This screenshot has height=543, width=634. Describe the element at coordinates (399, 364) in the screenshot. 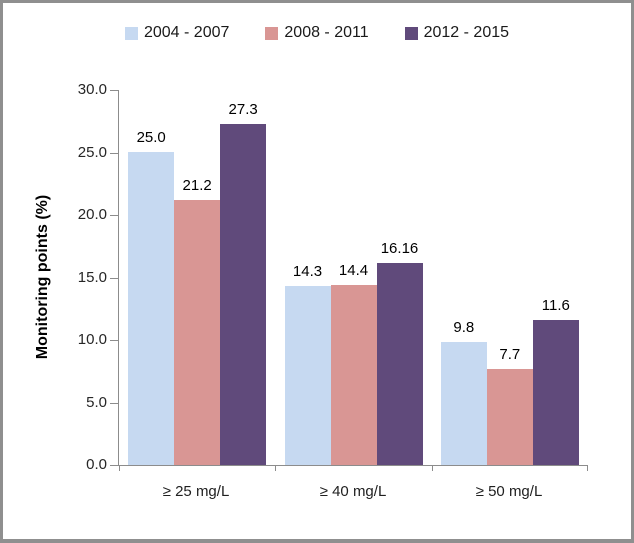

I see `bar-2012-2015-cat1` at that location.